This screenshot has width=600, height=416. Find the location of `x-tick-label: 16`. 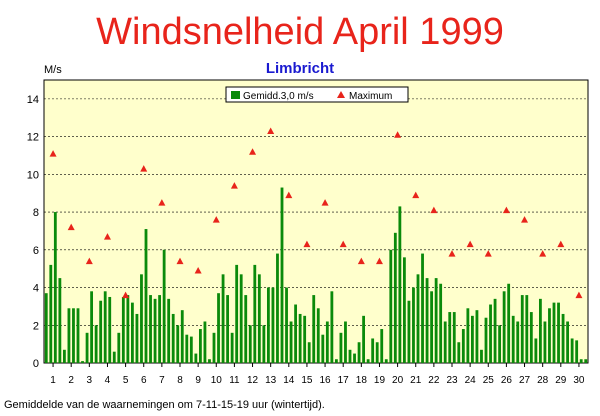

x-tick-label: 16 is located at coordinates (326, 380).